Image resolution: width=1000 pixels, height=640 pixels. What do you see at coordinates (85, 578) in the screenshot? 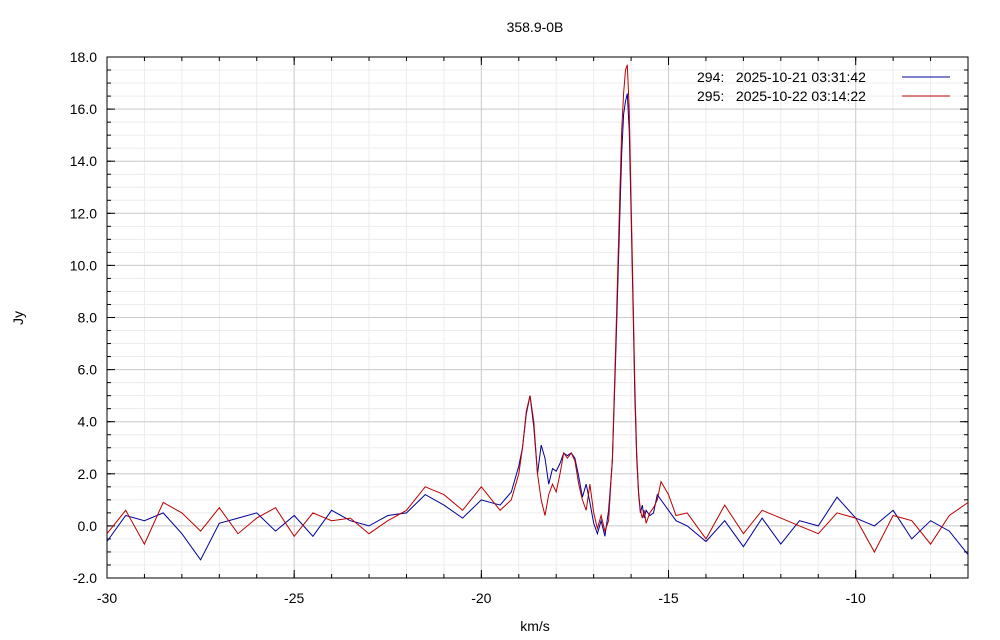
I see `y-tick-label: -2.0` at bounding box center [85, 578].